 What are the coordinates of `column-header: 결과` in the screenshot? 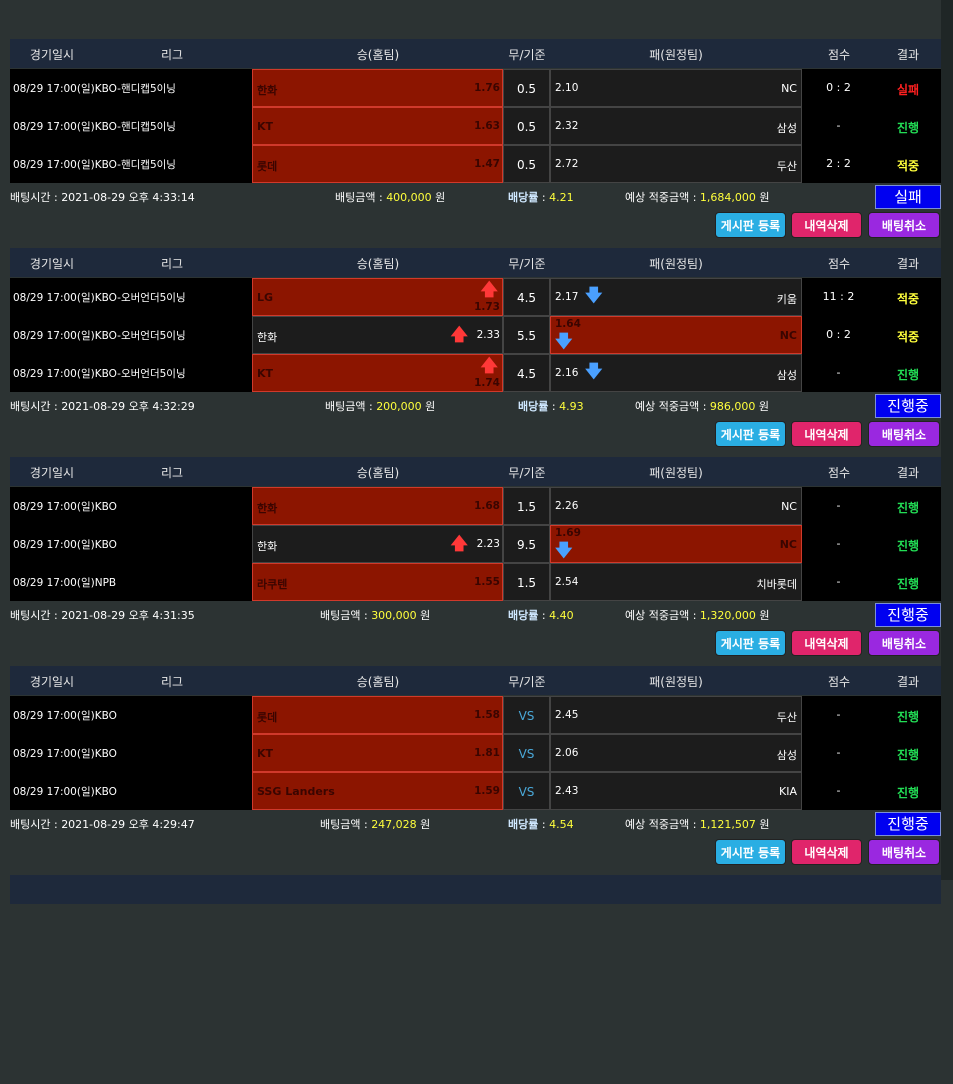 It's located at (908, 682).